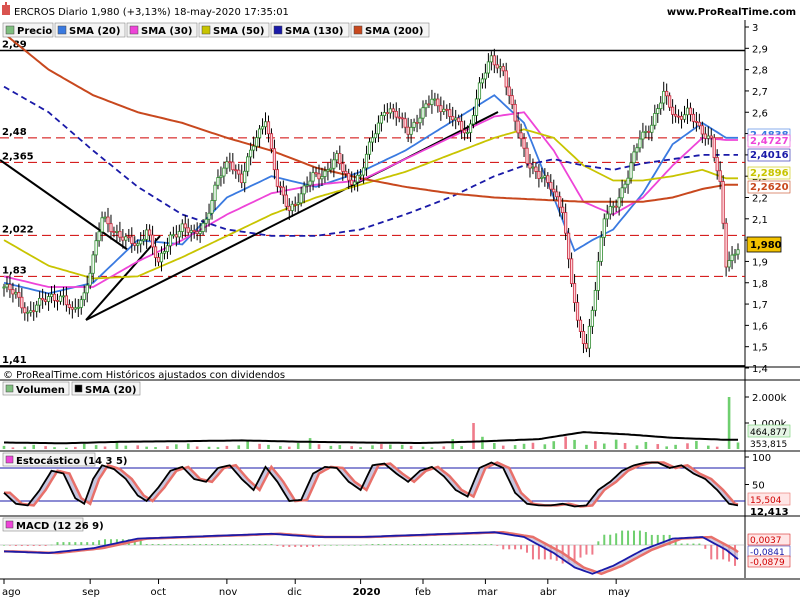 This screenshot has width=800, height=600. I want to click on volume-last-box, so click(769, 431).